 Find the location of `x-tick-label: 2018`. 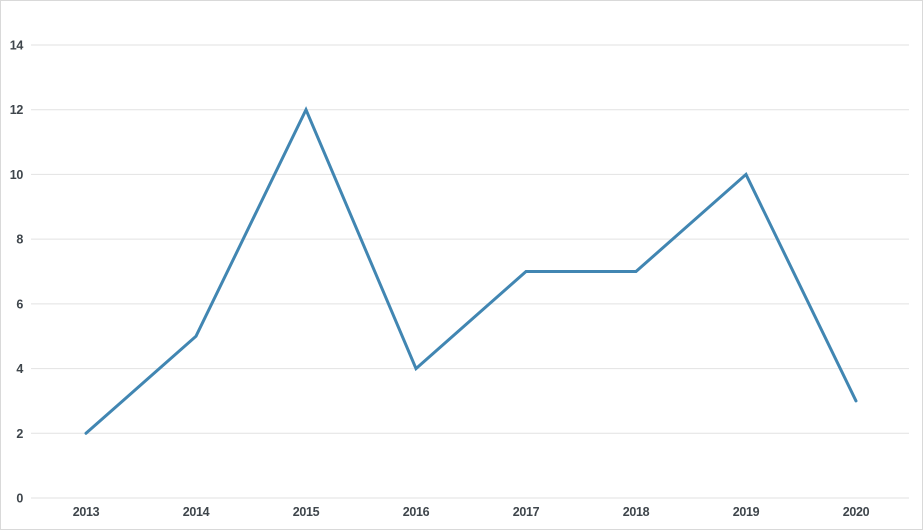

x-tick-label: 2018 is located at coordinates (636, 512).